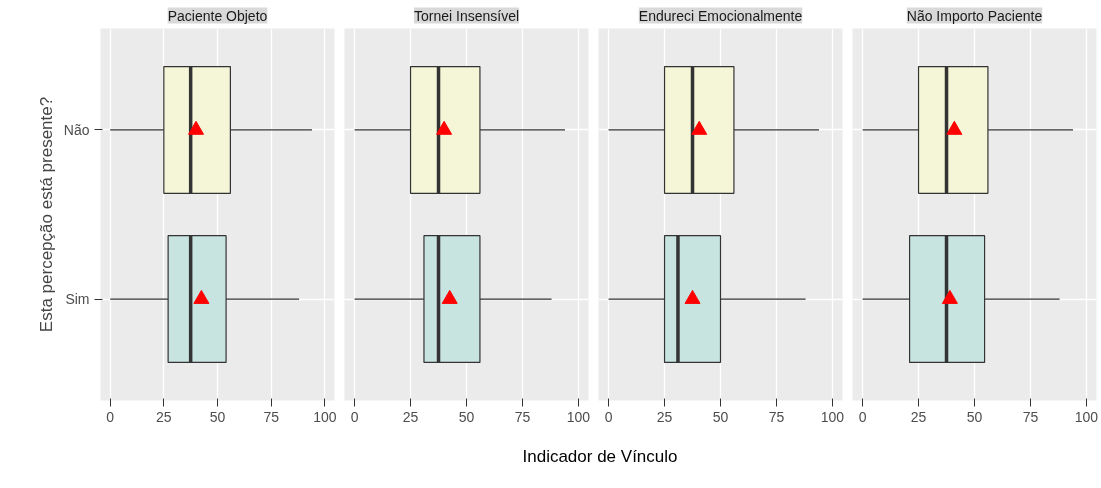 The image size is (1101, 488). What do you see at coordinates (217, 15) in the screenshot?
I see `chart-title: Paciente Objeto` at bounding box center [217, 15].